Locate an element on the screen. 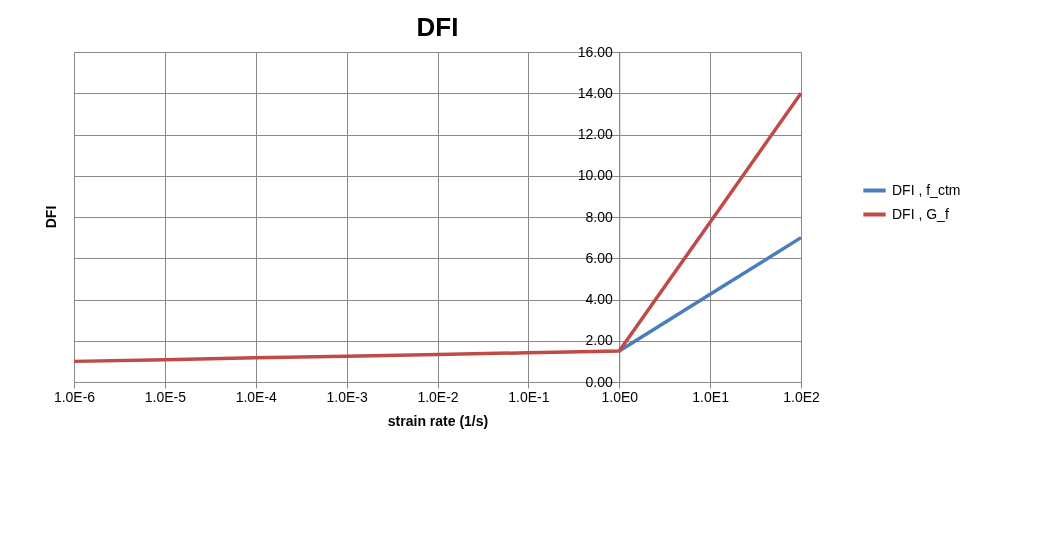 The height and width of the screenshot is (552, 1041). y-tick-label: 4.00 is located at coordinates (599, 299).